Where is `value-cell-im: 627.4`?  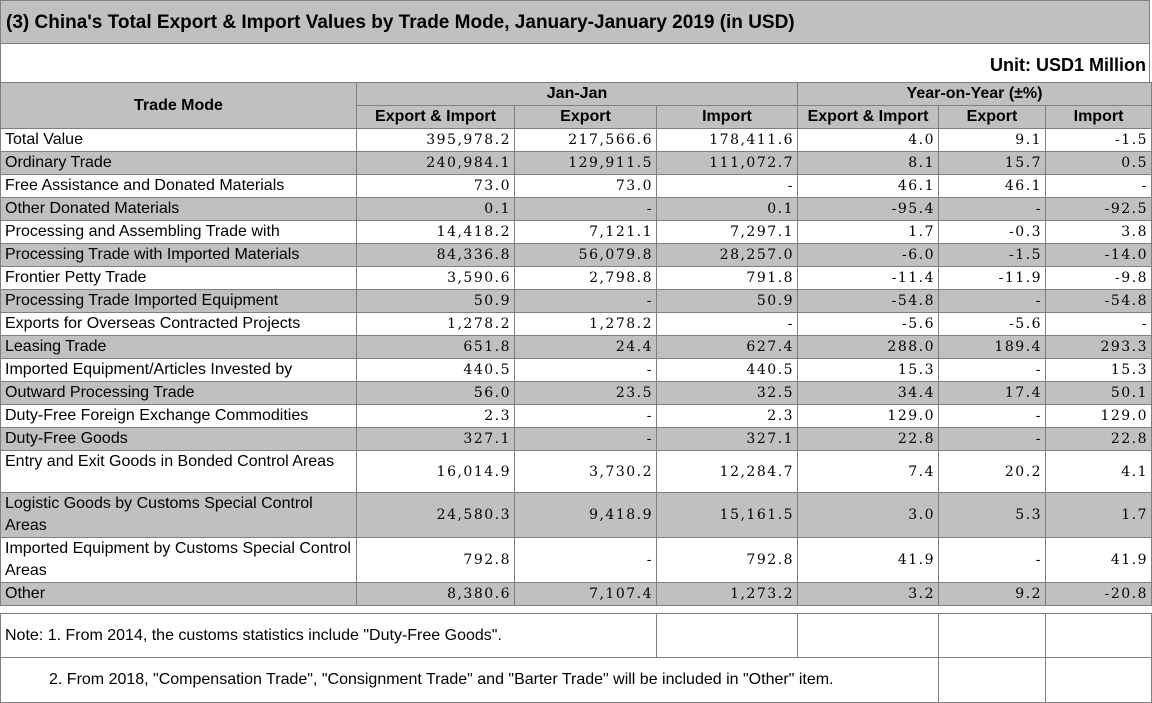 value-cell-im: 627.4 is located at coordinates (727, 347).